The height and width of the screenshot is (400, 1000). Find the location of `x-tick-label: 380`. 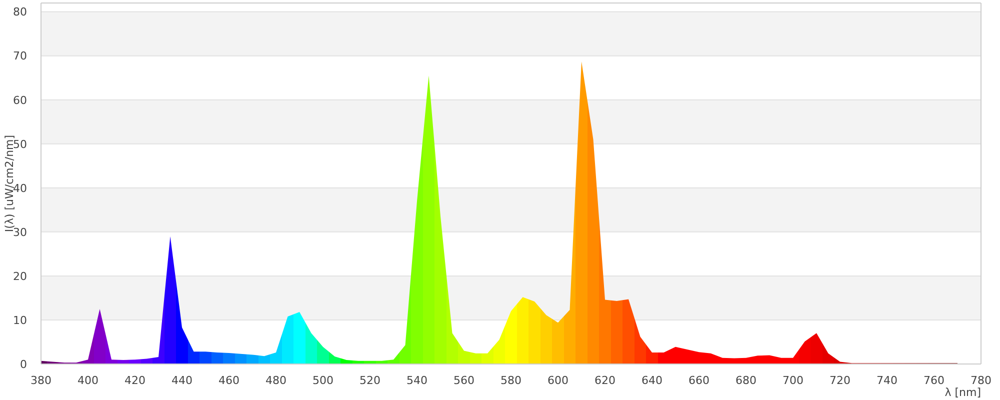

x-tick-label: 380 is located at coordinates (41, 380).